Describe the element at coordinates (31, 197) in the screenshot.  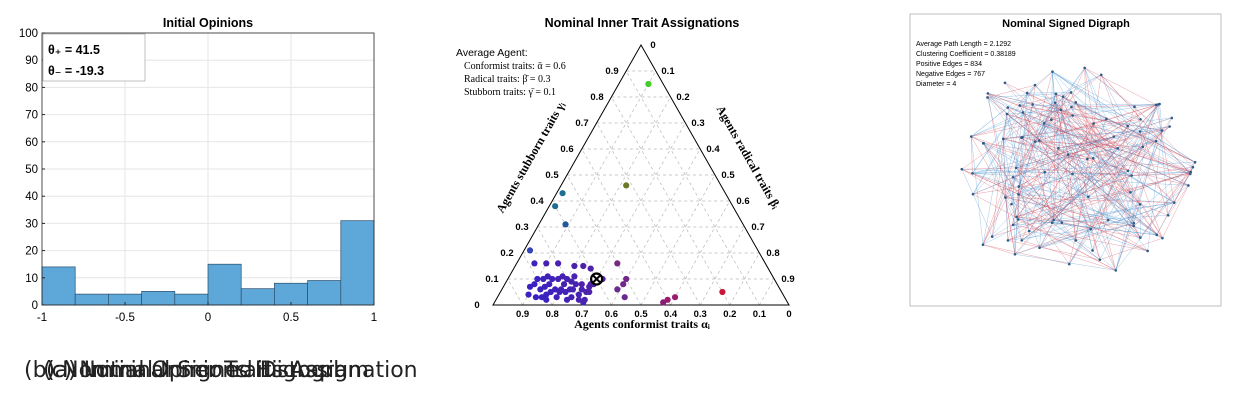
I see `y-tick-label: 40` at that location.